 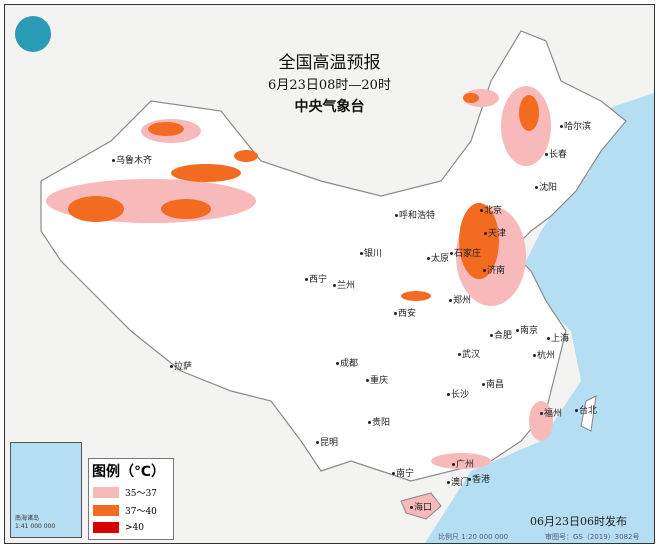 I want to click on city-label: 济南, so click(x=494, y=269).